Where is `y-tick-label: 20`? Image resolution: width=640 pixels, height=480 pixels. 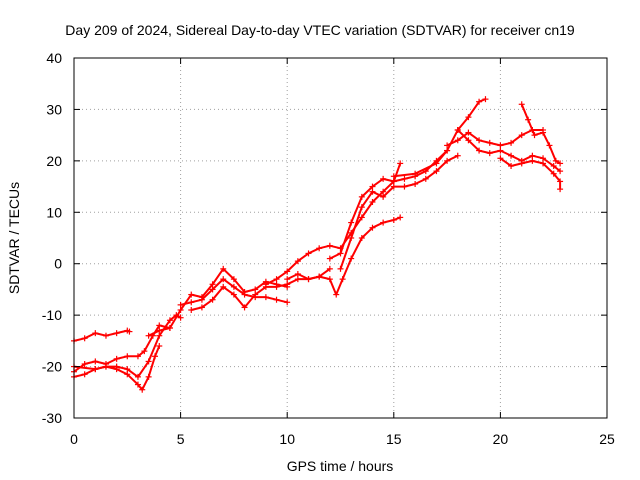 y-tick-label: 20 is located at coordinates (54, 161).